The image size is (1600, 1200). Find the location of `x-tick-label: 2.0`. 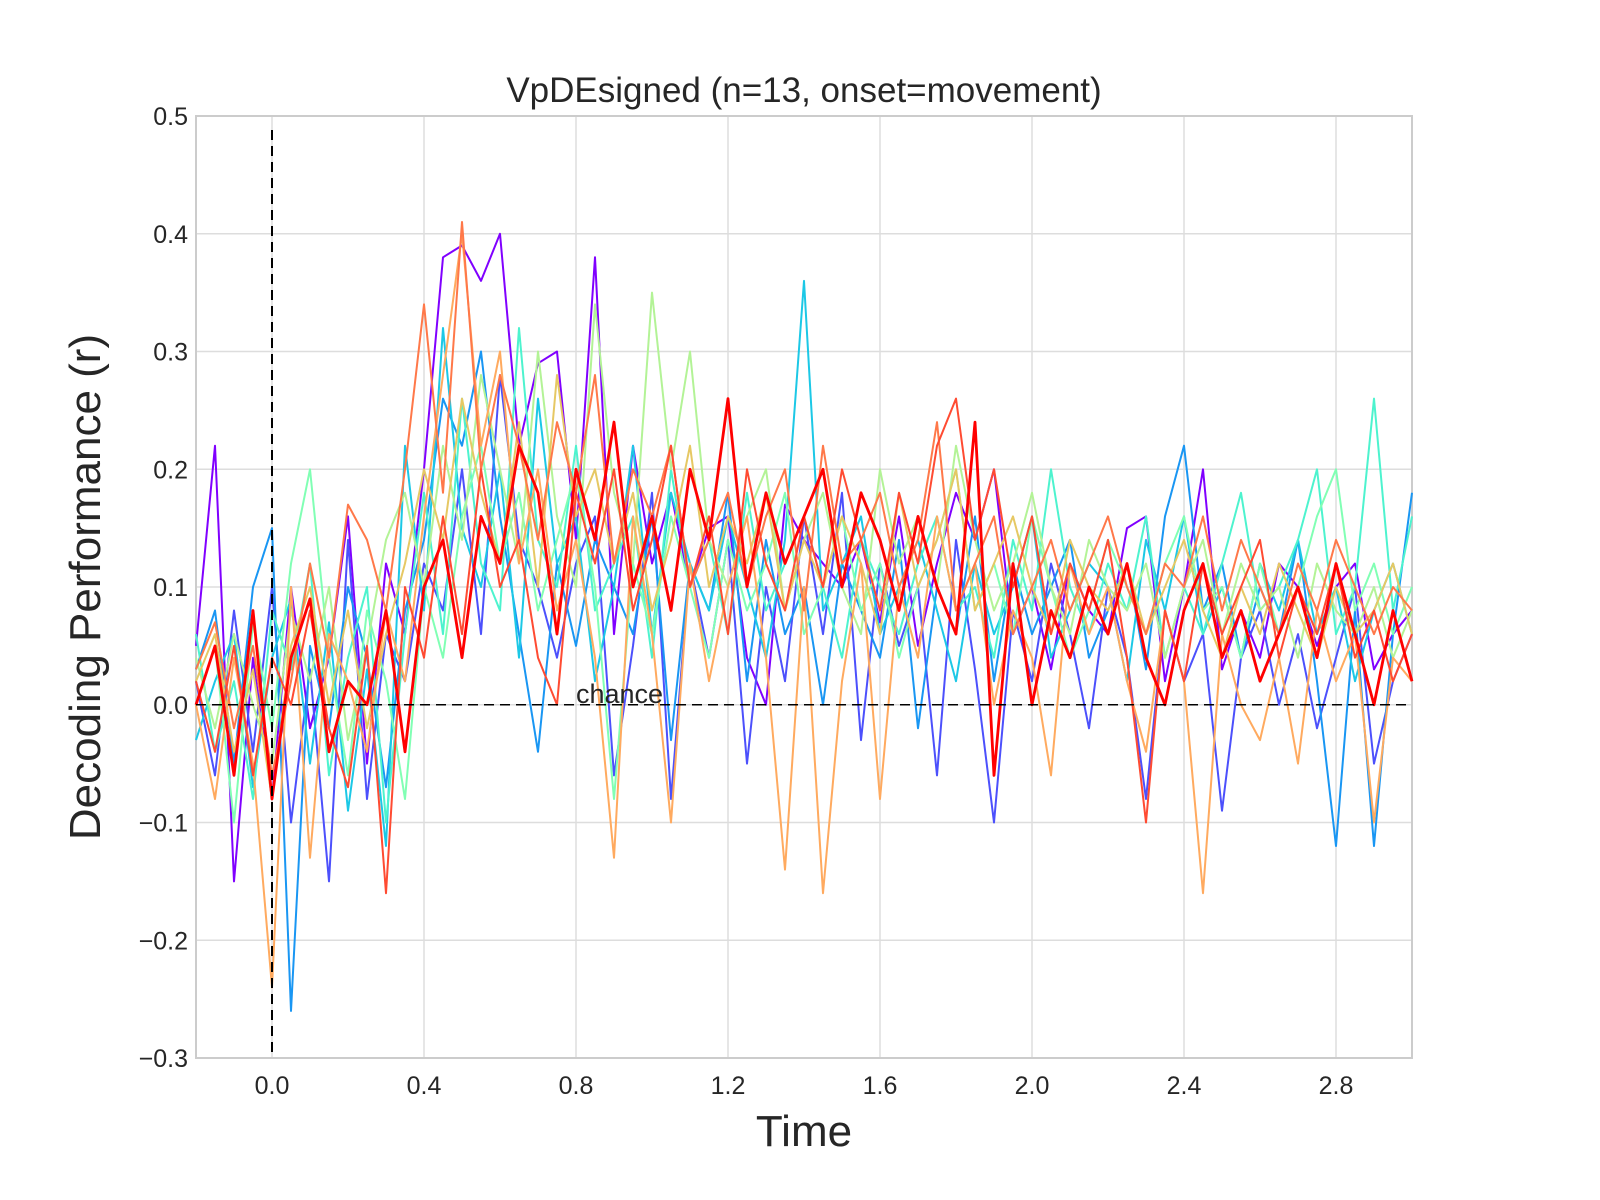

x-tick-label: 2.0 is located at coordinates (1032, 1086).